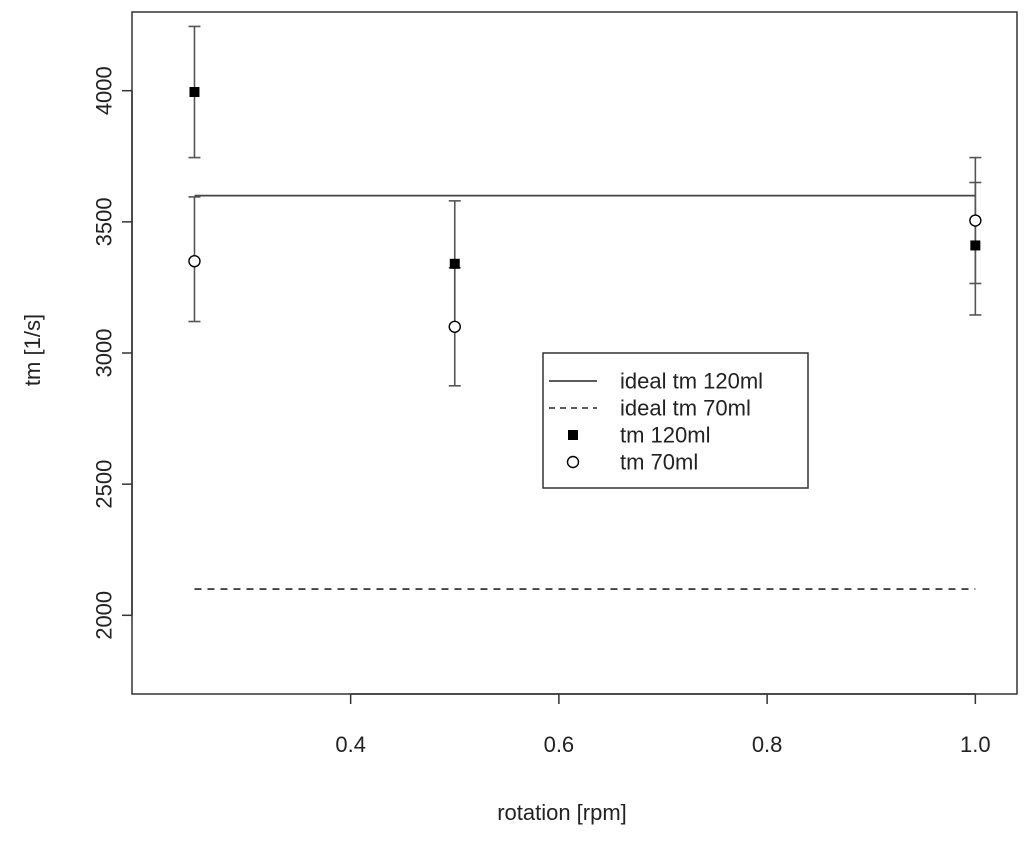  What do you see at coordinates (975, 744) in the screenshot?
I see `x-tick-label: 1.0` at bounding box center [975, 744].